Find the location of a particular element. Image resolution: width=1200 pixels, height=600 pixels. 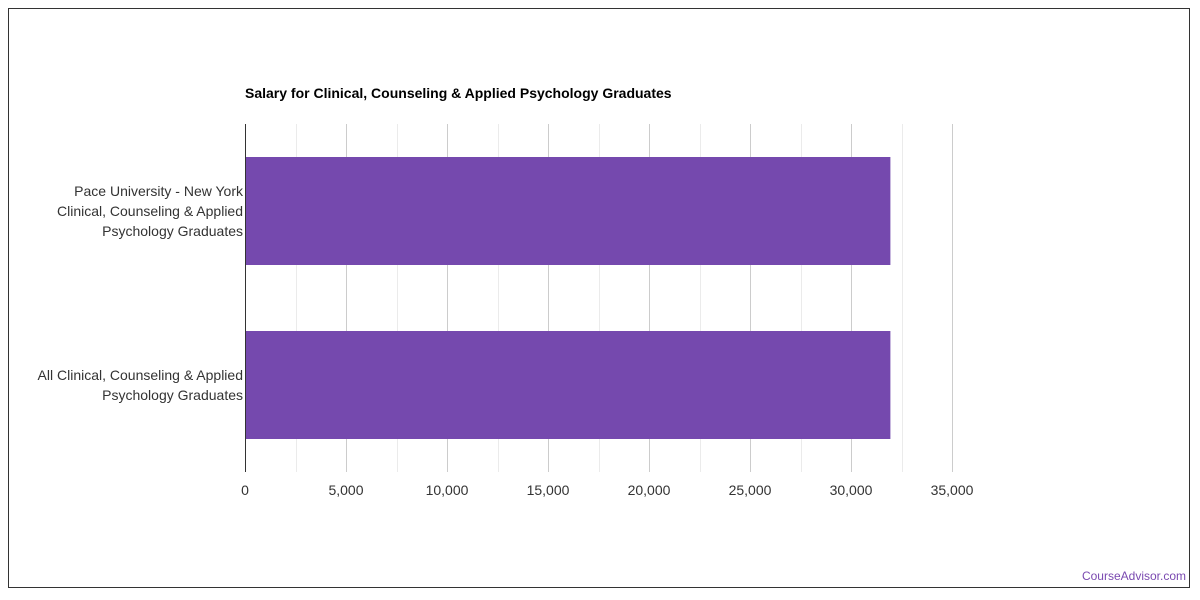

x-tick-label: 0 is located at coordinates (245, 490).